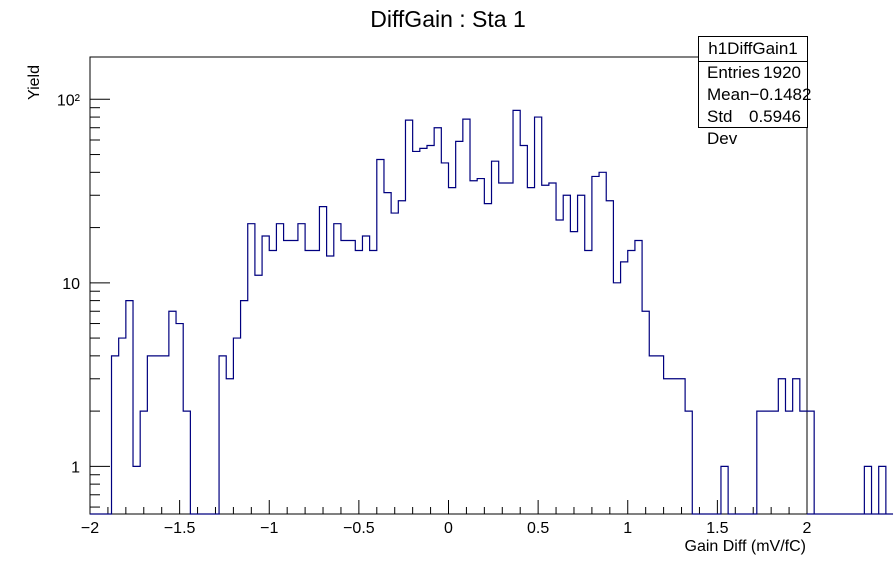 Image resolution: width=896 pixels, height=572 pixels. Describe the element at coordinates (753, 127) in the screenshot. I see `stats-row-stddev: Std Dev 0.5946` at that location.